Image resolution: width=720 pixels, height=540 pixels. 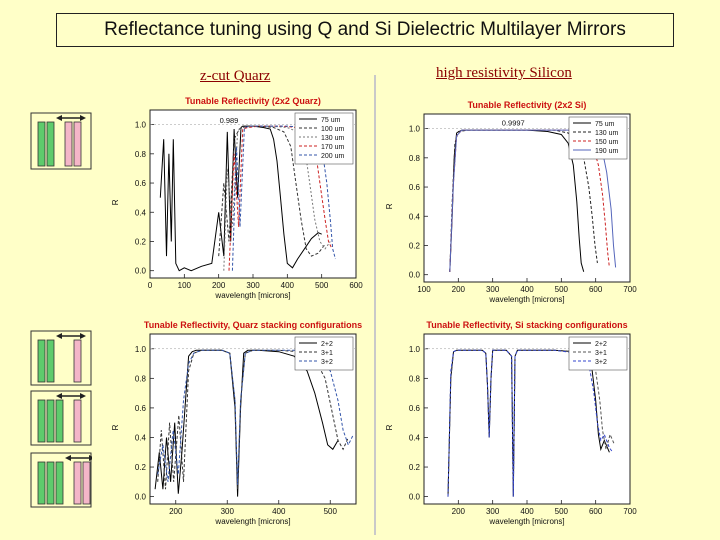 I want to click on legend-entry: 150 um, so click(x=607, y=142).